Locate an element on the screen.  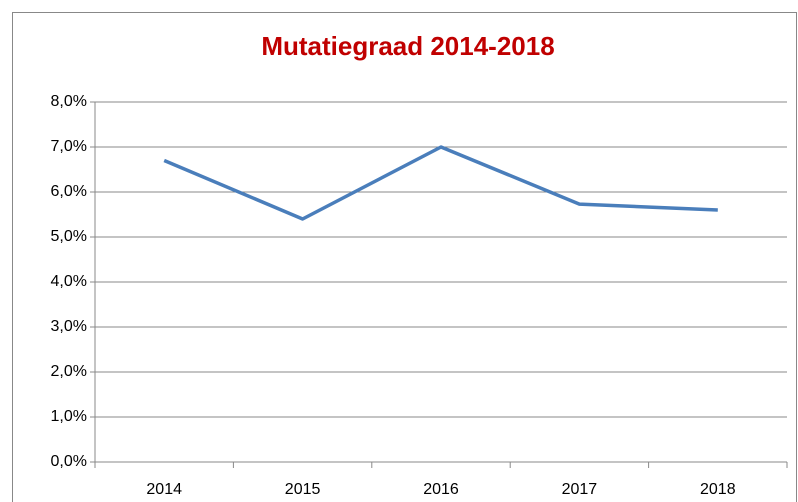
y-tick-label: 6,0% is located at coordinates (69, 191).